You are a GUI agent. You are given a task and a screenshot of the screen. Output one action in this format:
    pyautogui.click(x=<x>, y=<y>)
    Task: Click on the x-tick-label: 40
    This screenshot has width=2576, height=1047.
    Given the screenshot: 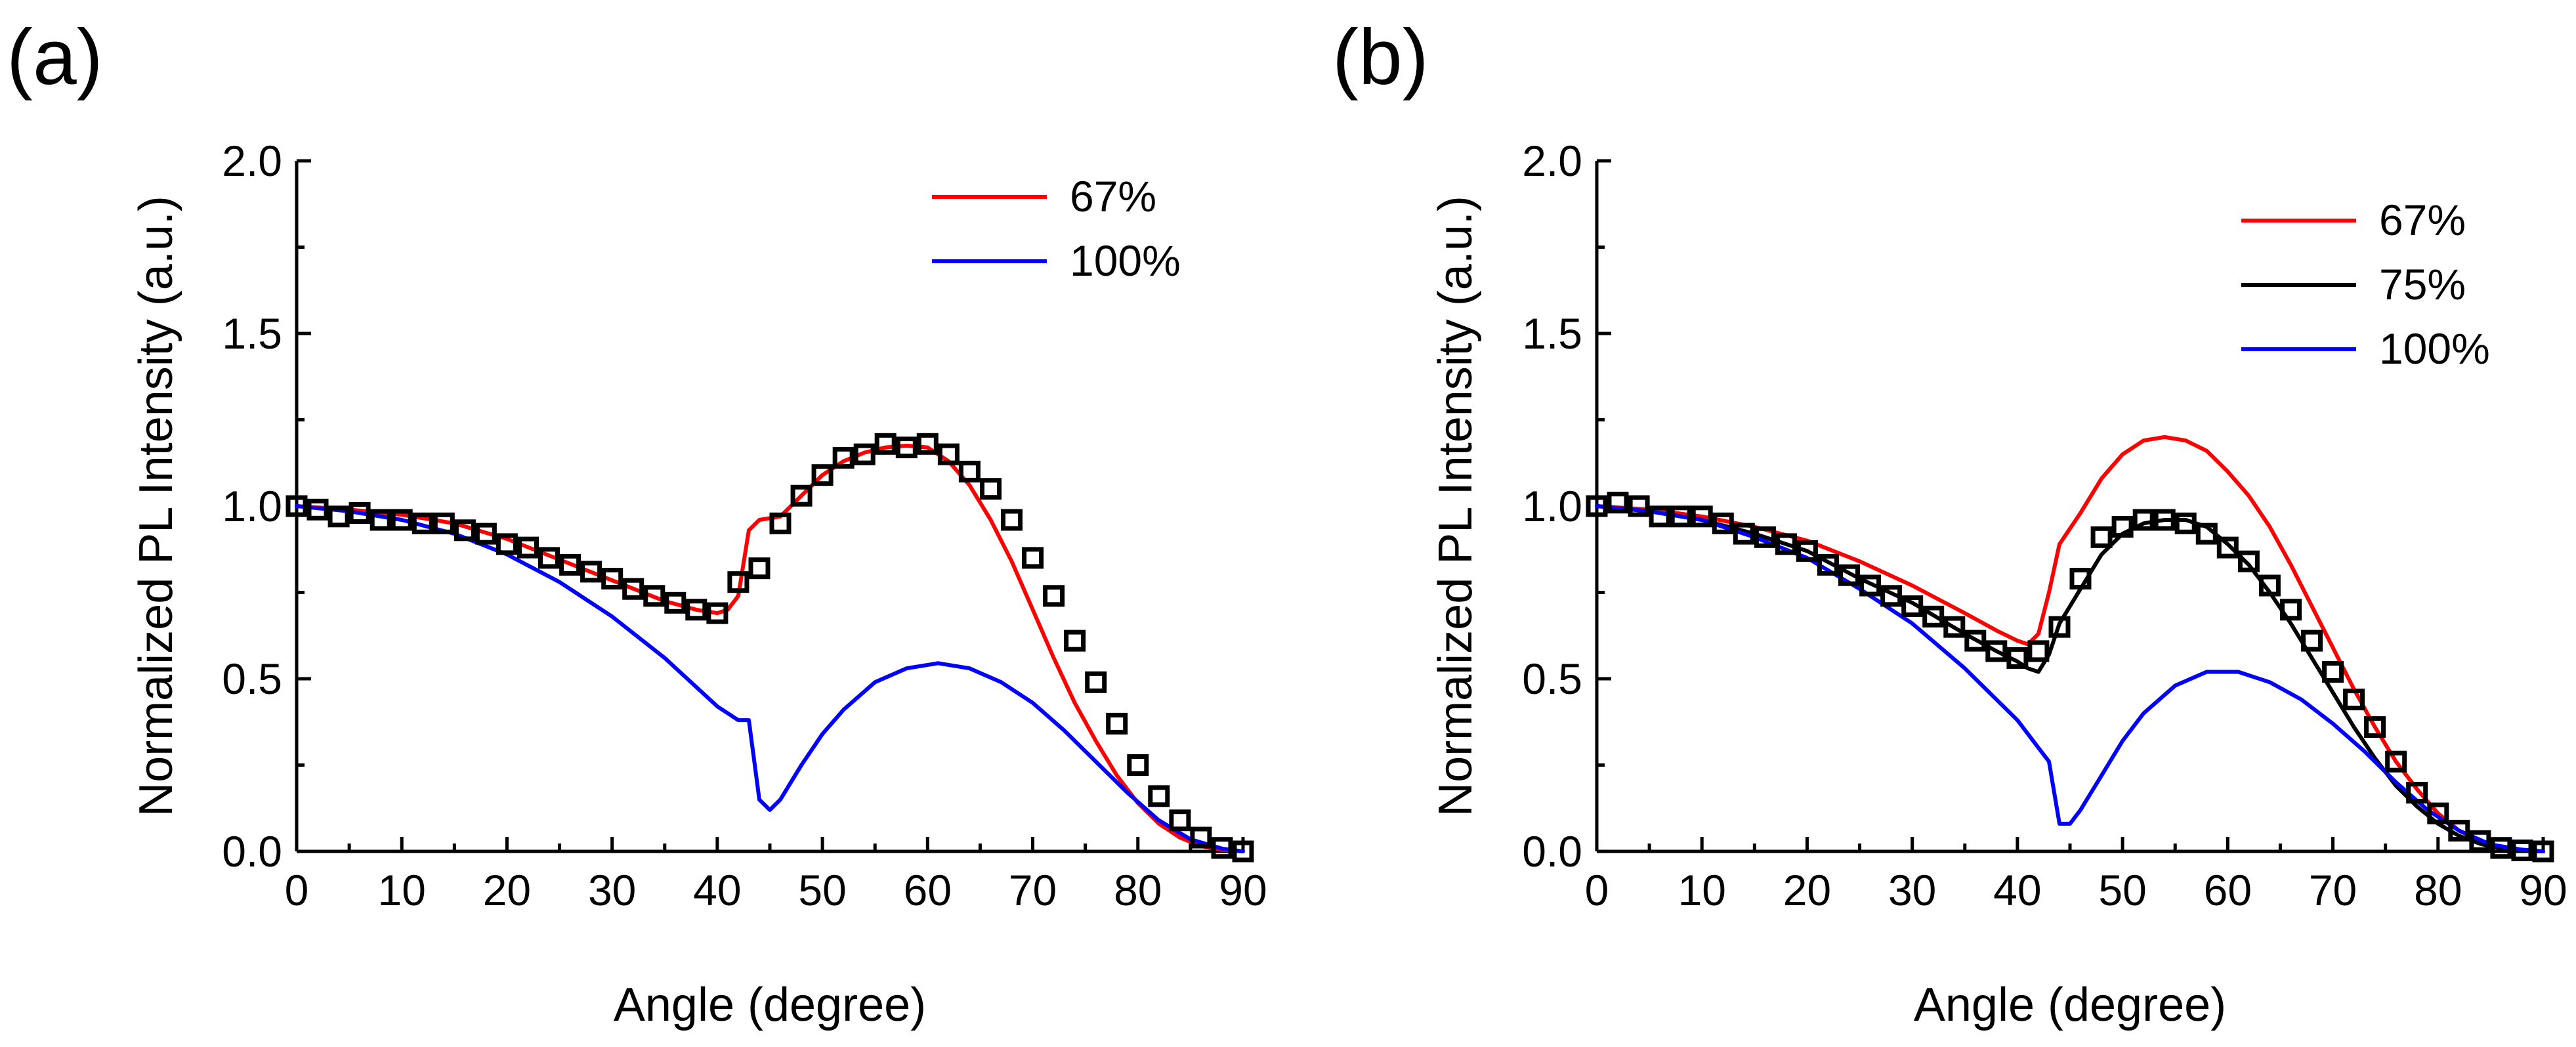 What is the action you would take?
    pyautogui.click(x=717, y=890)
    